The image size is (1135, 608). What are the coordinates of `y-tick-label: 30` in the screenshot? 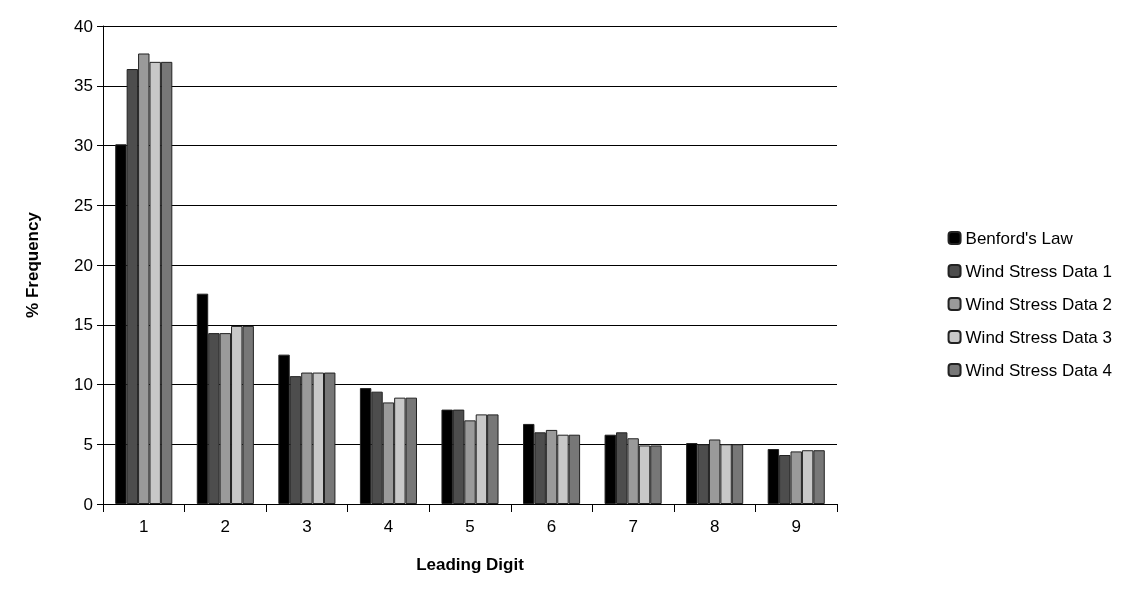 It's located at (83, 145).